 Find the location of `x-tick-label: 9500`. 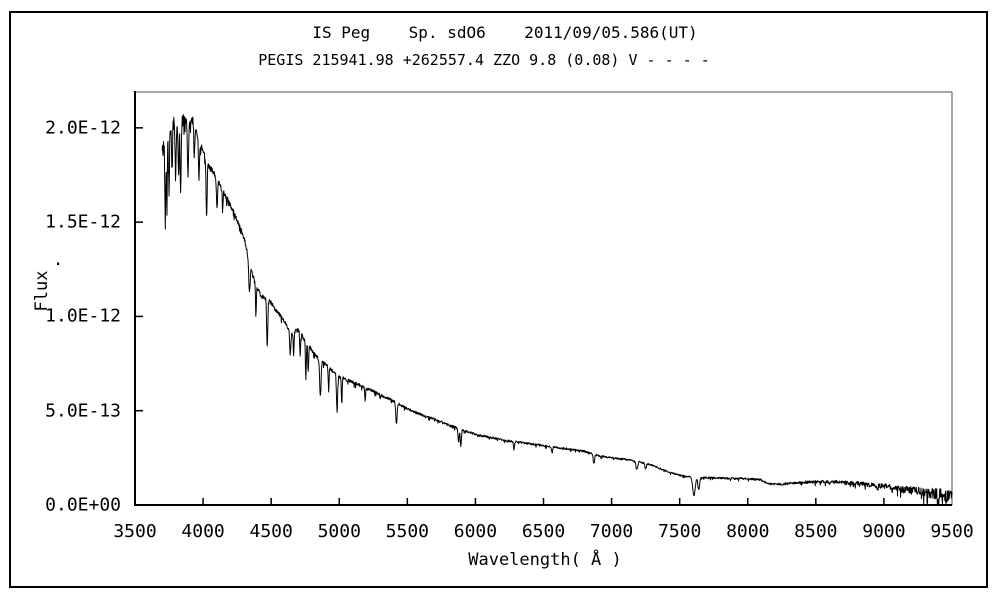

x-tick-label: 9500 is located at coordinates (952, 531).